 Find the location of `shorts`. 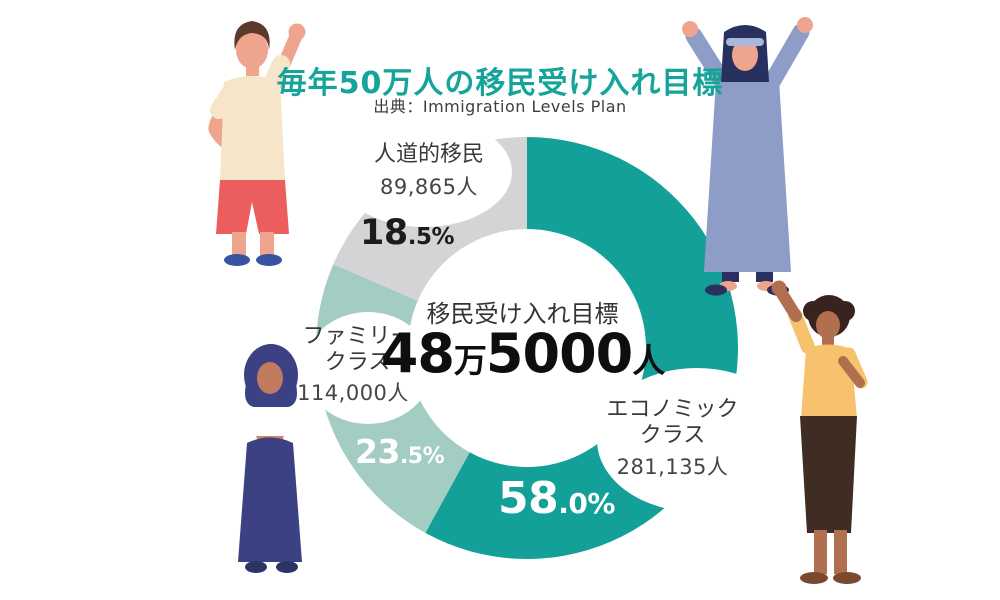

shorts is located at coordinates (252, 207).